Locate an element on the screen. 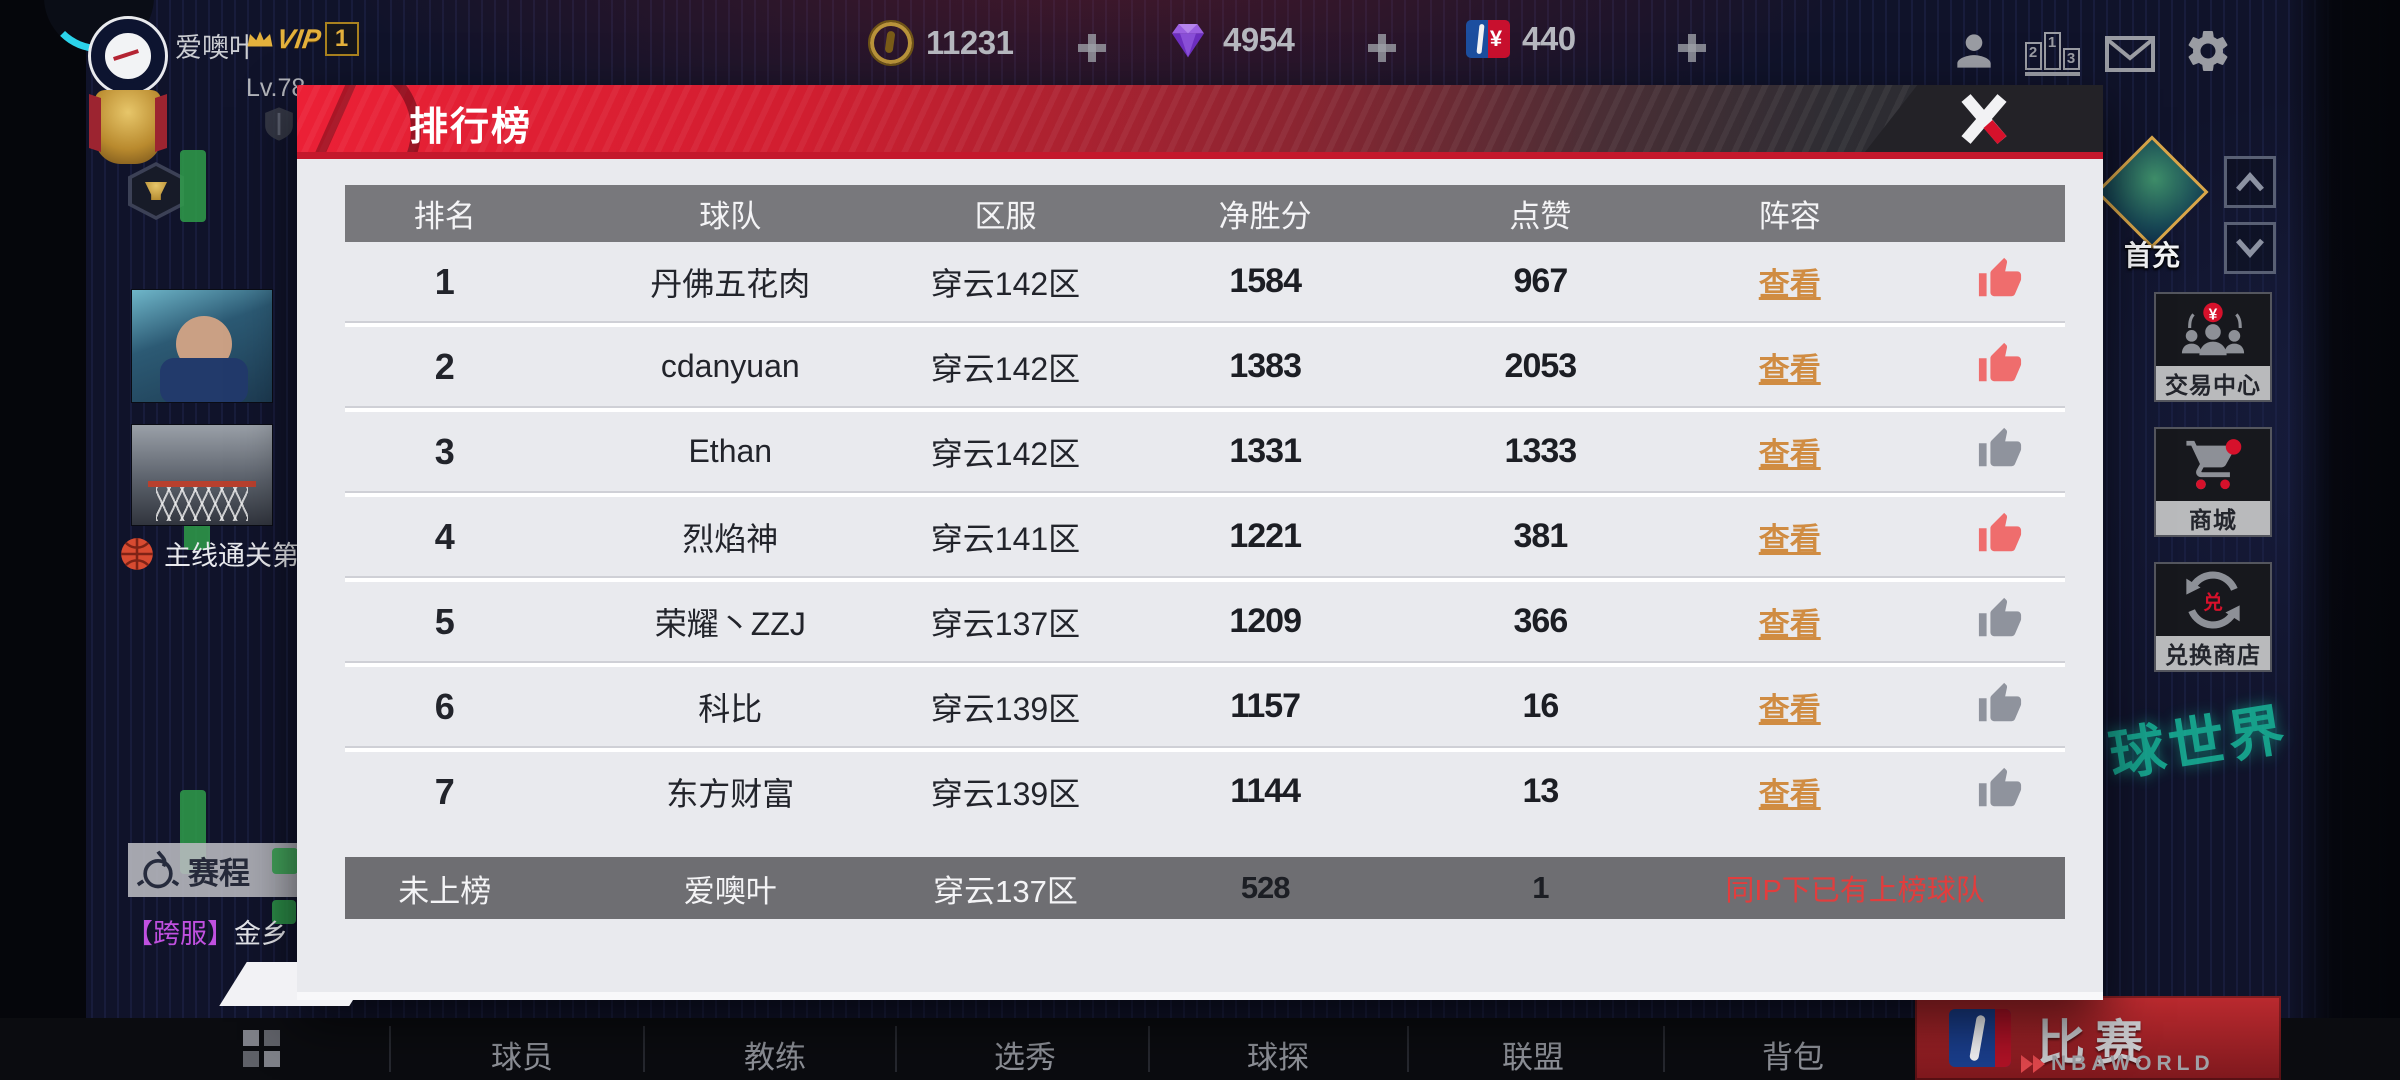 This screenshot has height=1080, width=2400. chevron-up-icon is located at coordinates (2250, 182).